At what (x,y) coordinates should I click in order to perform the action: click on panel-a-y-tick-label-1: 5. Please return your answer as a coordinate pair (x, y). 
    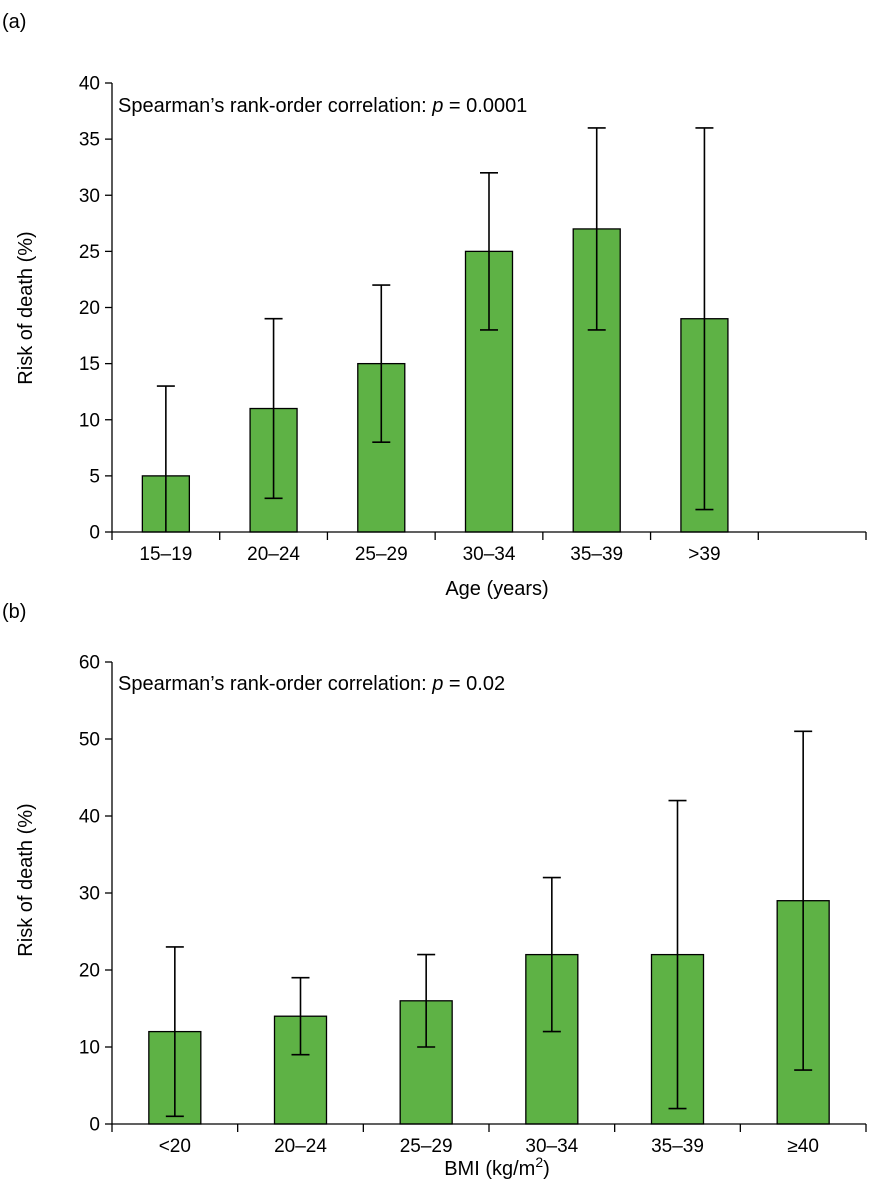
    Looking at the image, I should click on (94, 476).